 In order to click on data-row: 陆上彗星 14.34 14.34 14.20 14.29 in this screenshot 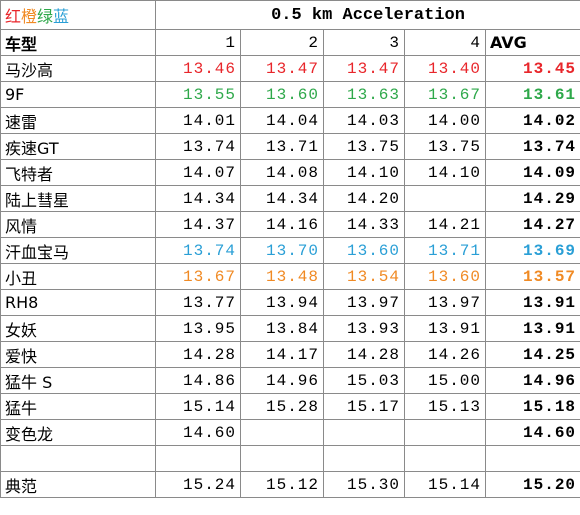, I will do `click(290, 198)`.